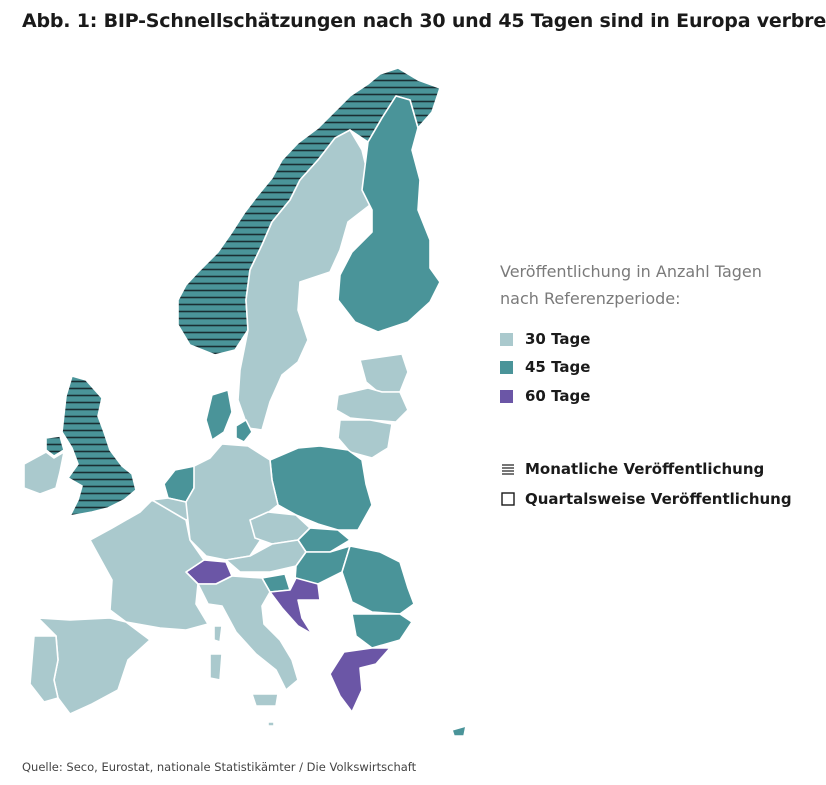  I want to click on legend-item-60: 60 Tage, so click(545, 396).